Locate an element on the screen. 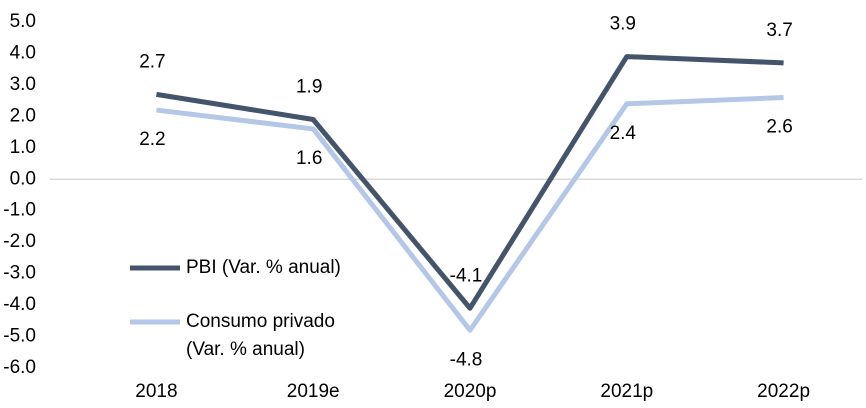 This screenshot has width=866, height=408. data-label: 2.4 is located at coordinates (623, 133).